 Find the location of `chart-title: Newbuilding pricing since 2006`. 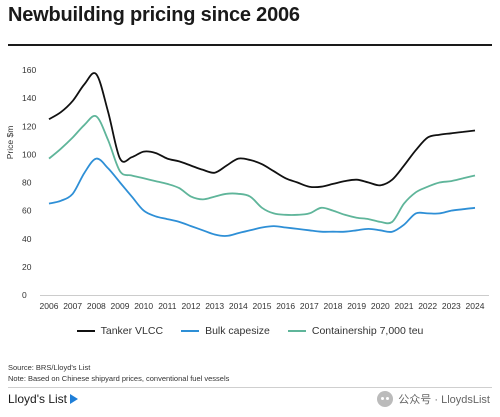

chart-title: Newbuilding pricing since 2006 is located at coordinates (154, 15).